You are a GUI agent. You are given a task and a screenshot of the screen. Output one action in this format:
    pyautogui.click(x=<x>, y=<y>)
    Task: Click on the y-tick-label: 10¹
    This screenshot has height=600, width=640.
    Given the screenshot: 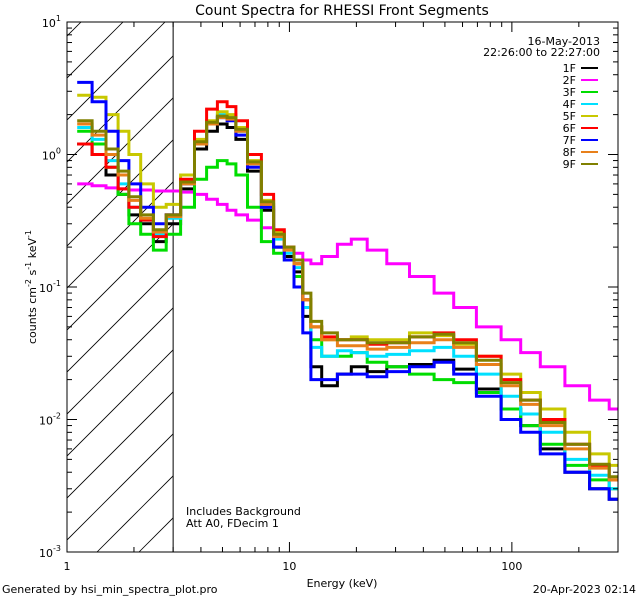 What is the action you would take?
    pyautogui.click(x=51, y=22)
    